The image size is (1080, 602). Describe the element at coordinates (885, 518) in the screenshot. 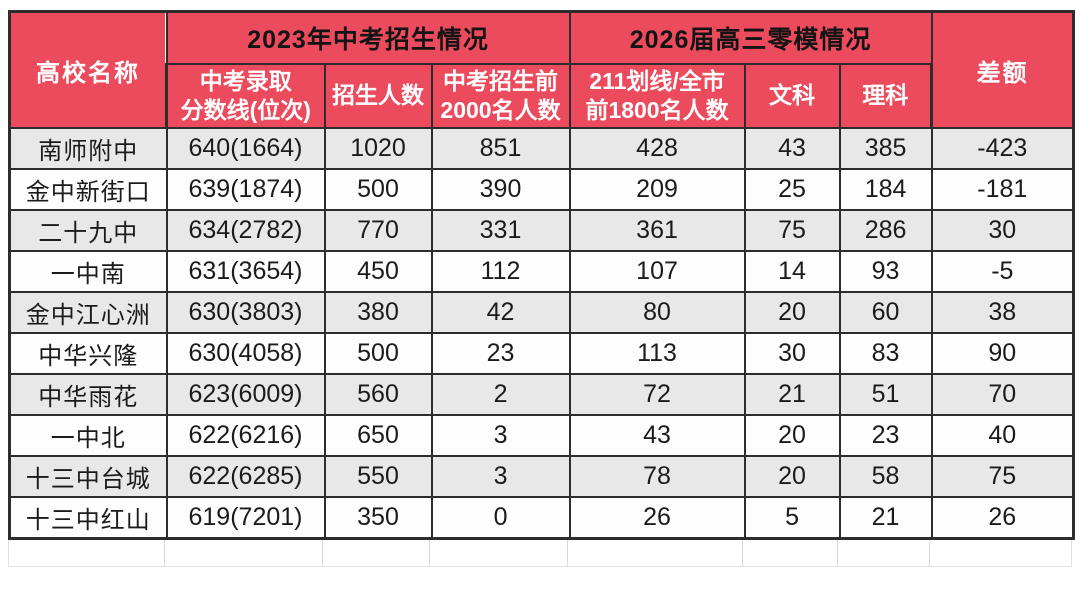

I see `value-cell: 21` at that location.